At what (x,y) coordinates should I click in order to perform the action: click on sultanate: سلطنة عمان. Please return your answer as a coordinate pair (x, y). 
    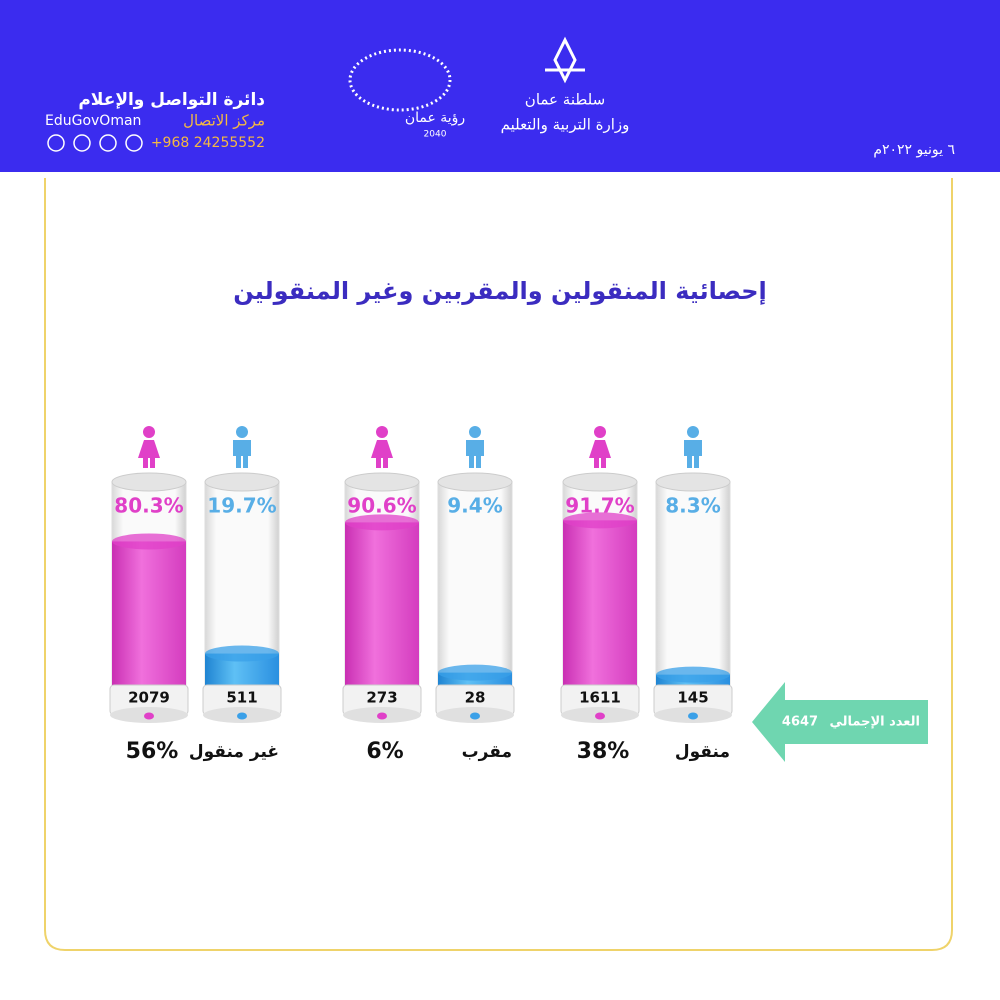
    Looking at the image, I should click on (565, 100).